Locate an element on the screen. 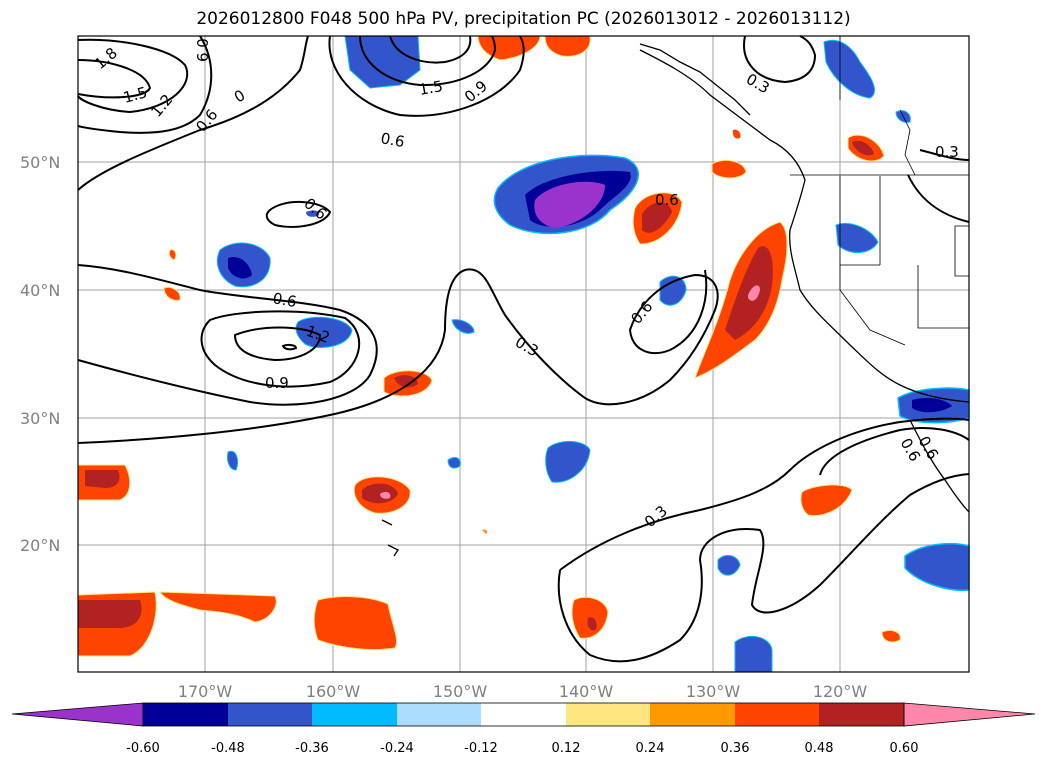  colorbar-tick-label: -0.12 is located at coordinates (481, 748).